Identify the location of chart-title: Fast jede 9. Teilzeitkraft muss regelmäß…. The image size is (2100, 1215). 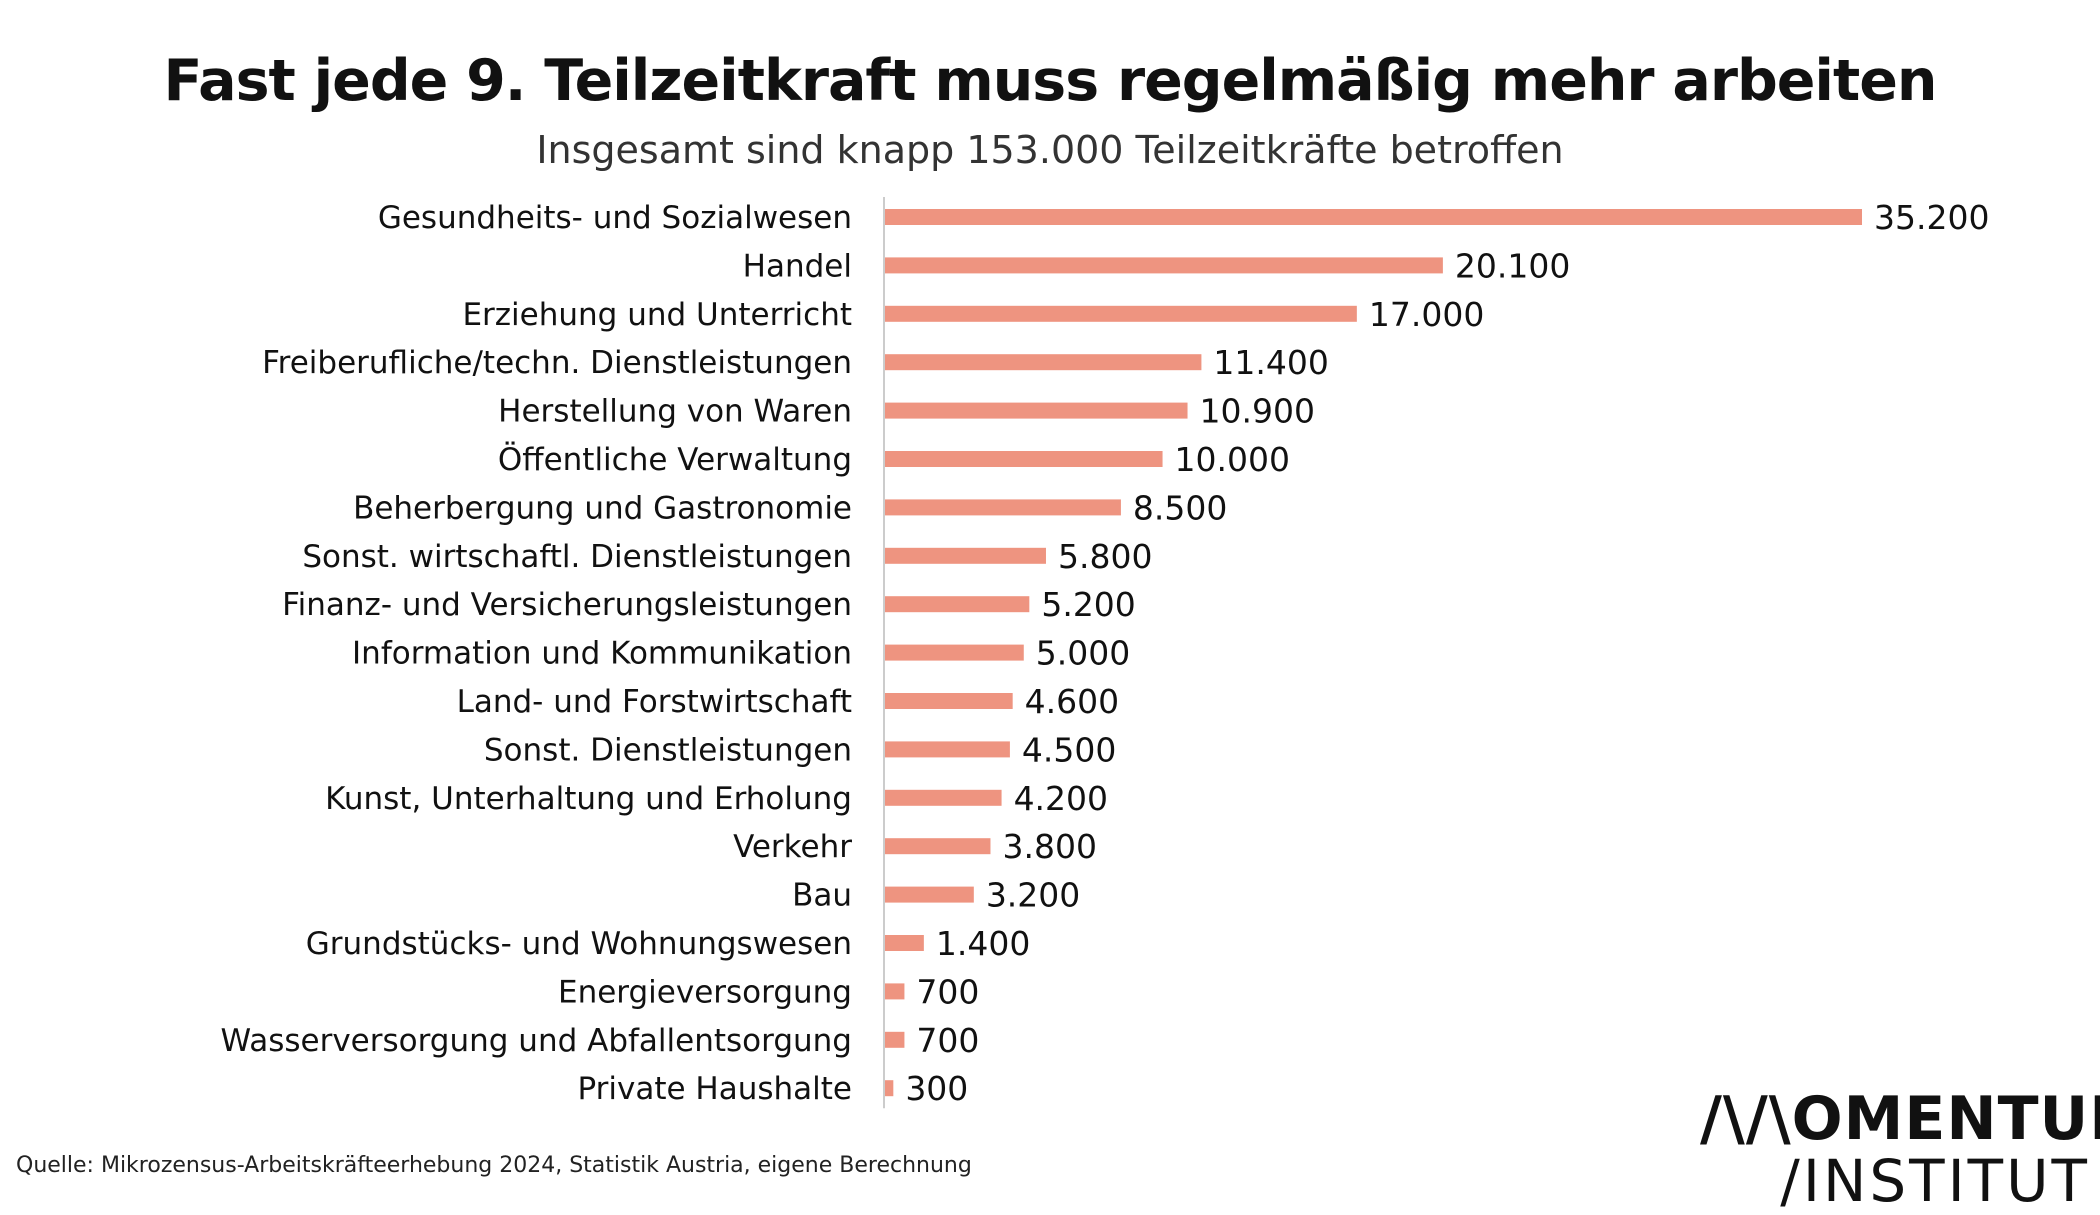
(1050, 81).